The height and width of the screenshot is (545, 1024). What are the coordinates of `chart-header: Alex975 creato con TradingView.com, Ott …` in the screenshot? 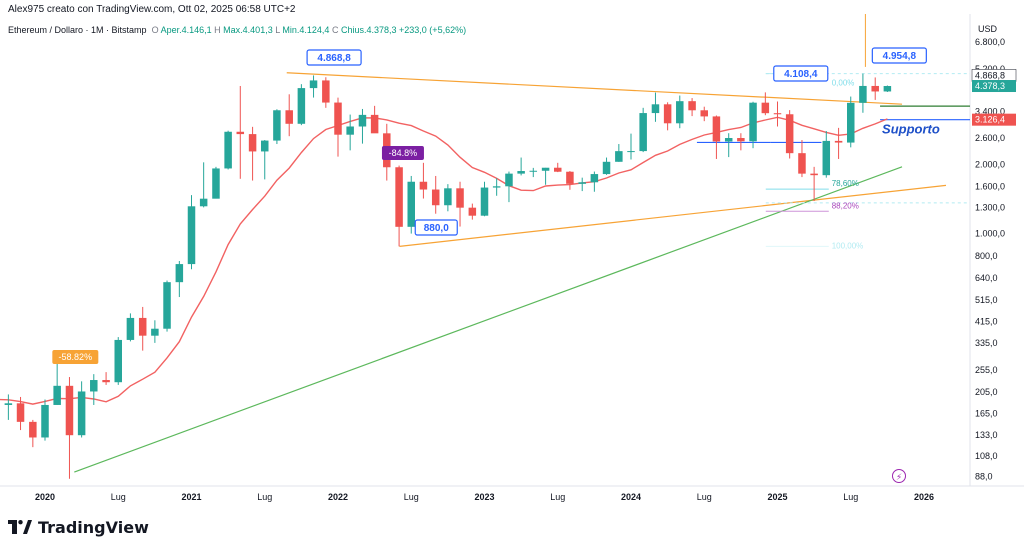 It's located at (152, 9).